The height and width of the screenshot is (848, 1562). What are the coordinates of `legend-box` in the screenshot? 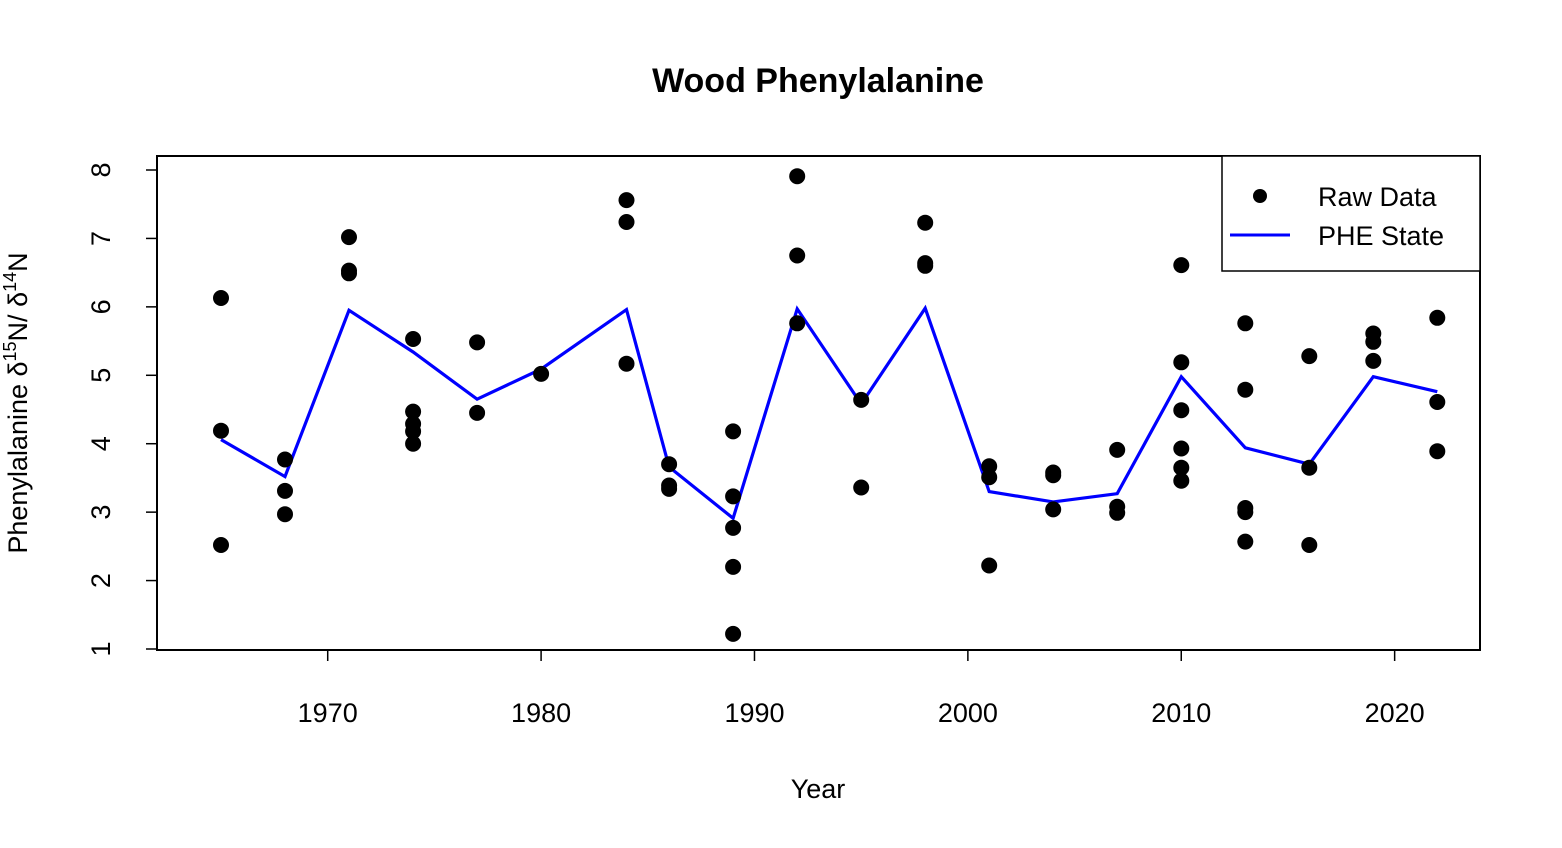 It's located at (1351, 213).